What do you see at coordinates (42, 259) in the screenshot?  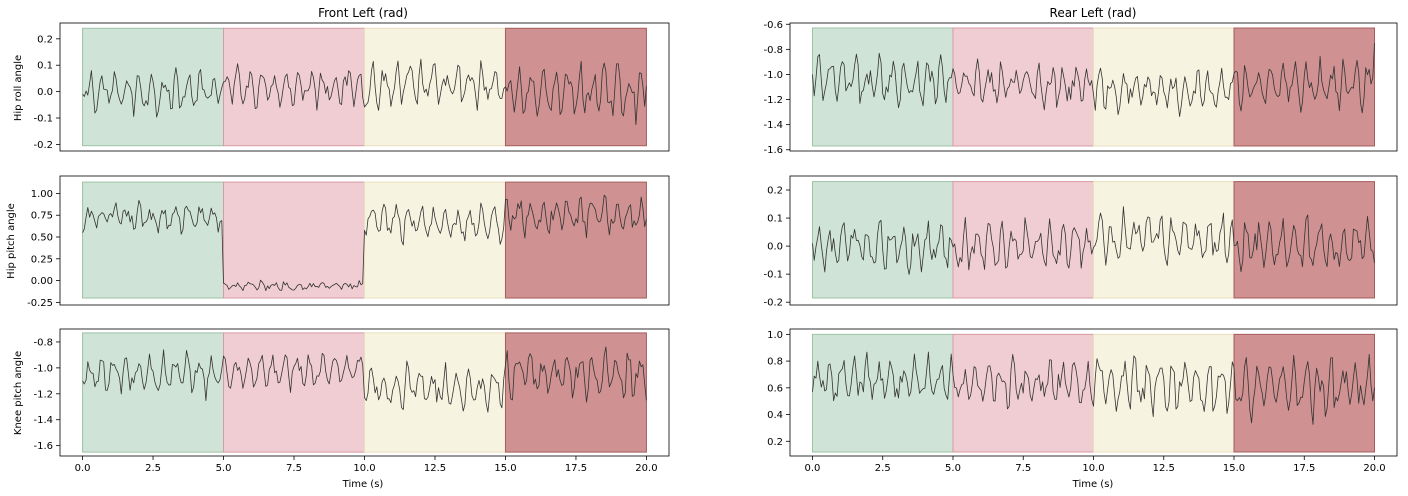 I see `ytick-label: 0.25` at bounding box center [42, 259].